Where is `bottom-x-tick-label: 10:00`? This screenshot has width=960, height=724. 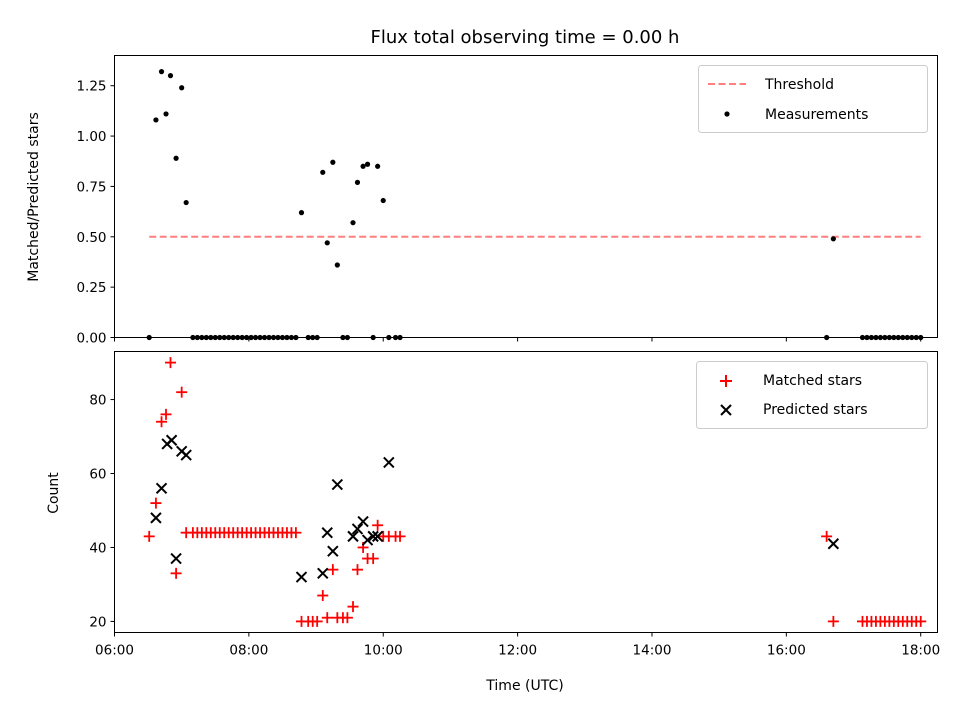
bottom-x-tick-label: 10:00 is located at coordinates (383, 651).